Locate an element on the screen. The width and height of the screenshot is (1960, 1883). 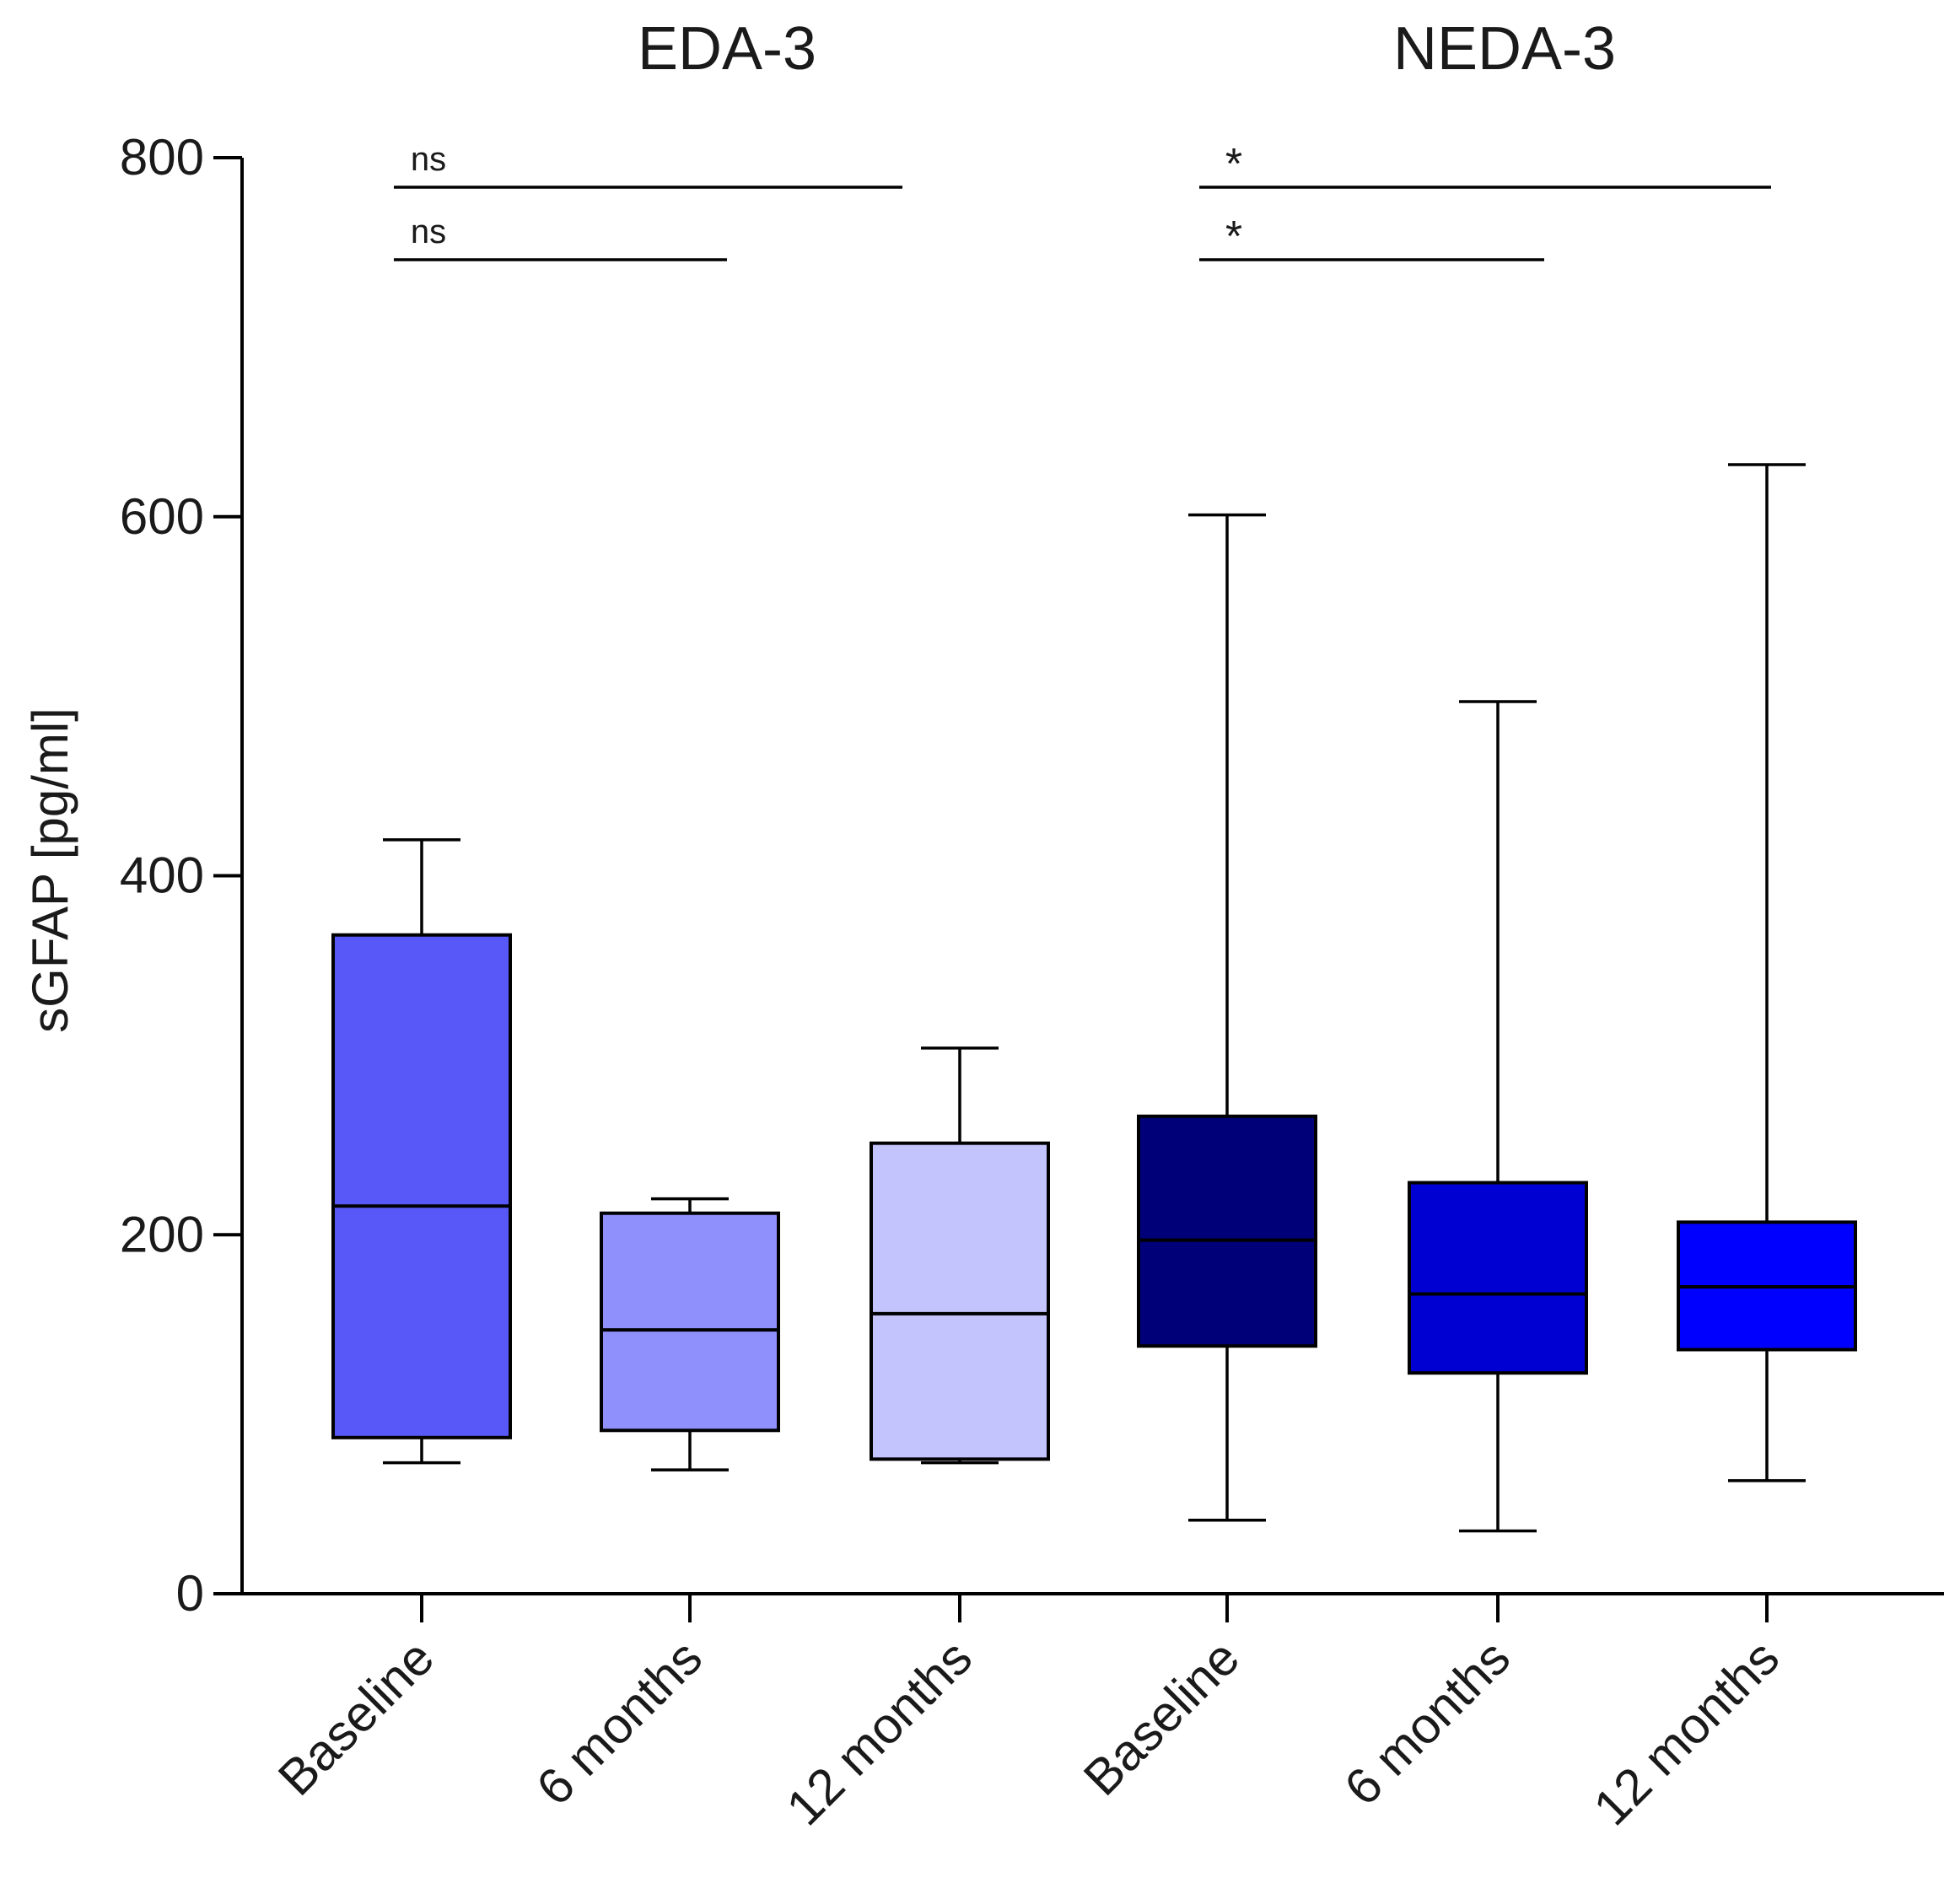
y-tick-label: 0 is located at coordinates (190, 1593).